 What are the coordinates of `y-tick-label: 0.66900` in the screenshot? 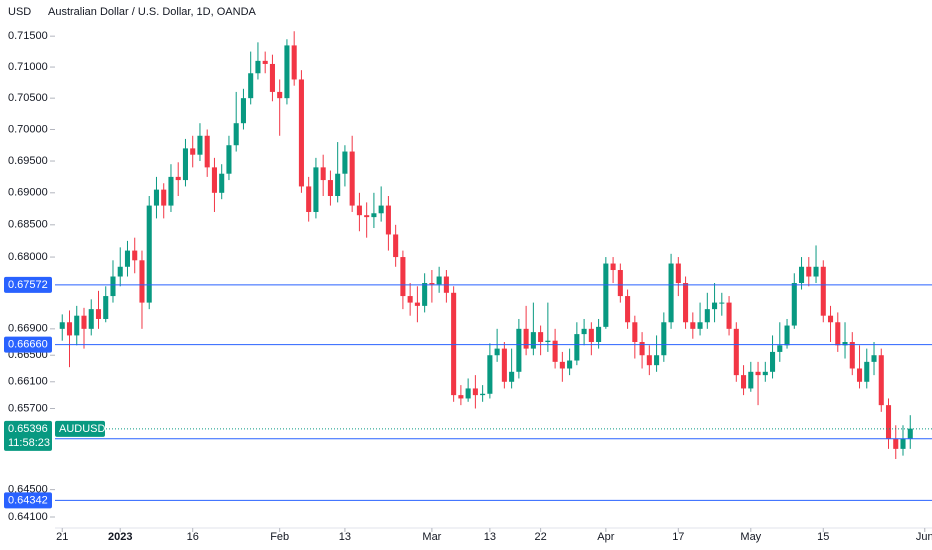 It's located at (28, 329).